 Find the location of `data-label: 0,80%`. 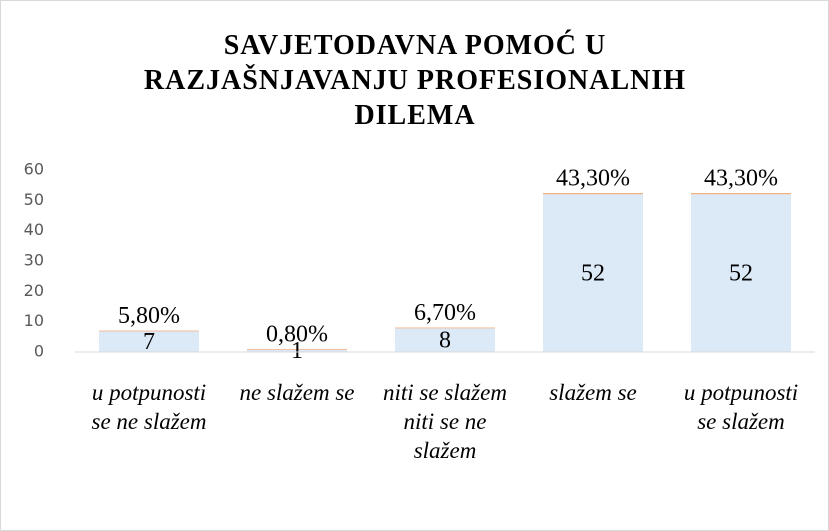

data-label: 0,80% is located at coordinates (297, 334).